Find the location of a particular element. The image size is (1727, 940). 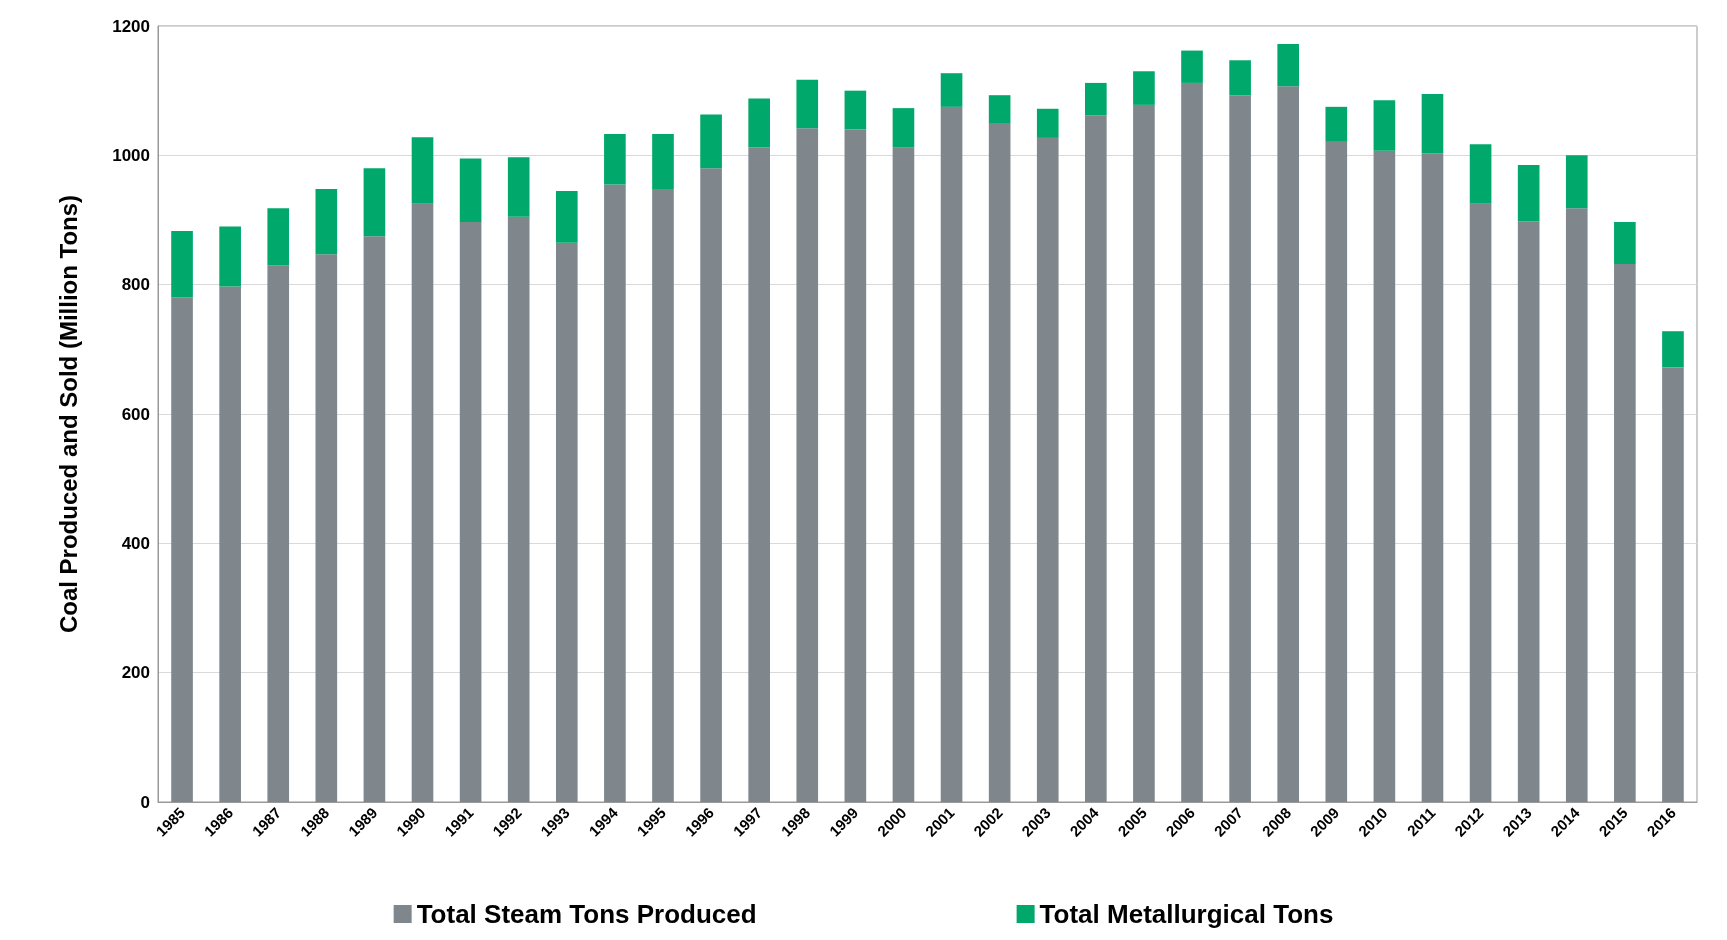

y-tick-label: 400 is located at coordinates (135, 543).